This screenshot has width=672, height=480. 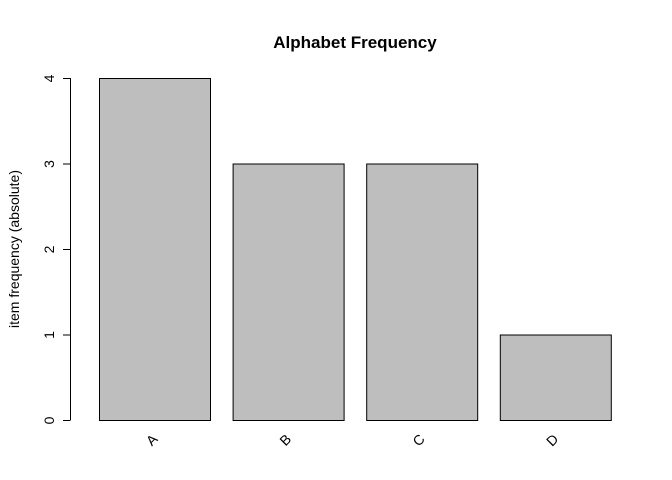 I want to click on bar-d, so click(x=555, y=377).